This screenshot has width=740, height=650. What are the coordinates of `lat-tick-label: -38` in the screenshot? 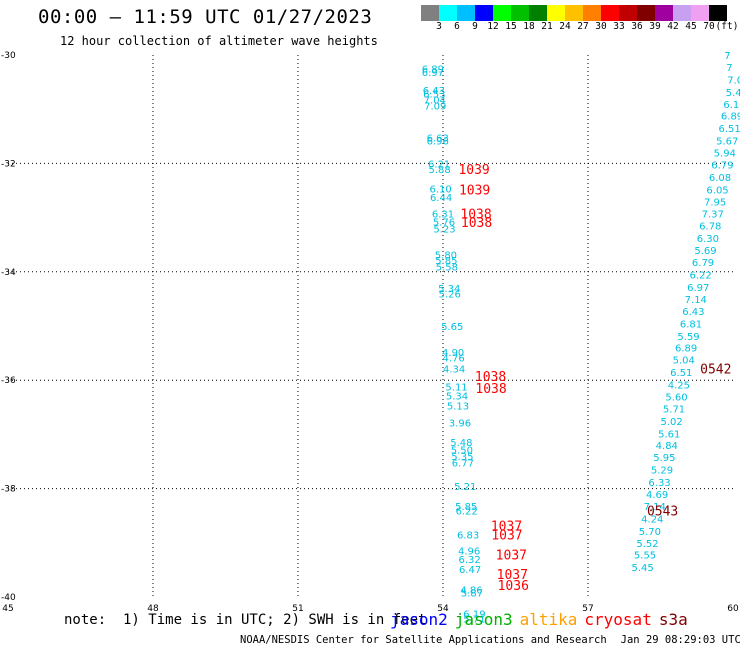 It's located at (8, 490).